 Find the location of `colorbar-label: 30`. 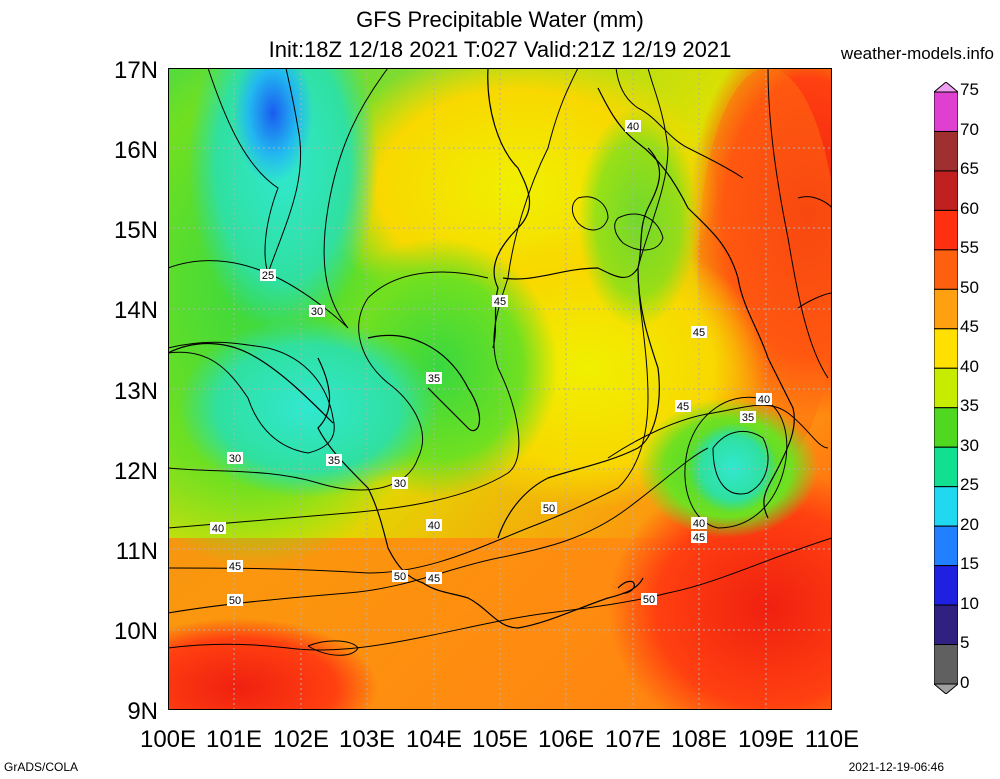

colorbar-label: 30 is located at coordinates (969, 445).